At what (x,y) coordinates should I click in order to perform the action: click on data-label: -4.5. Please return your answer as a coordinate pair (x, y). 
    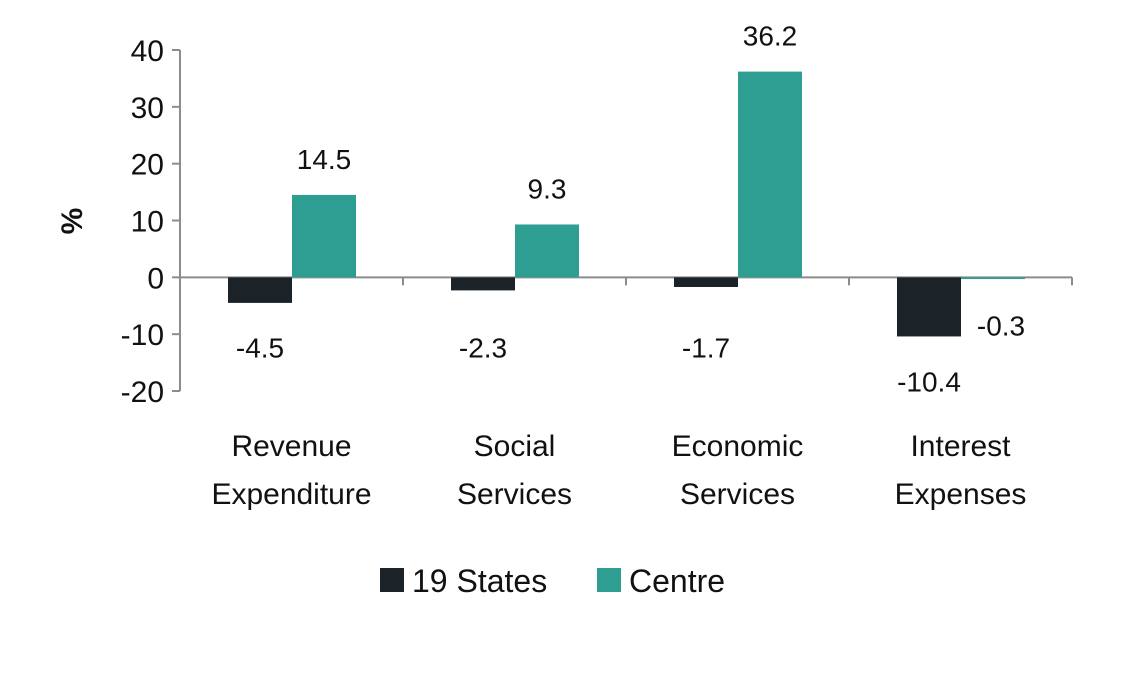
    Looking at the image, I should click on (260, 347).